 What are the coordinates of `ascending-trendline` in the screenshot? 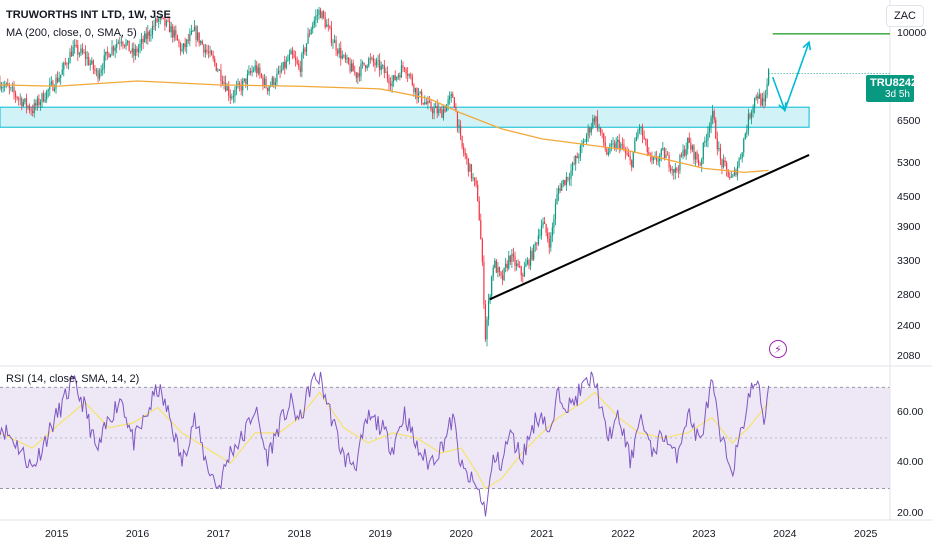 It's located at (649, 227).